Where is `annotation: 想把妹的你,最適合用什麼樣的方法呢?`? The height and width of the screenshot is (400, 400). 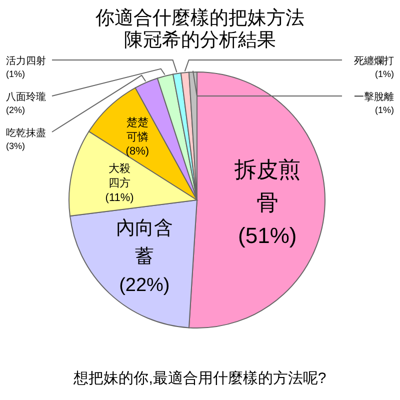
annotation: 想把妹的你,最適合用什麼樣的方法呢? is located at coordinates (200, 378).